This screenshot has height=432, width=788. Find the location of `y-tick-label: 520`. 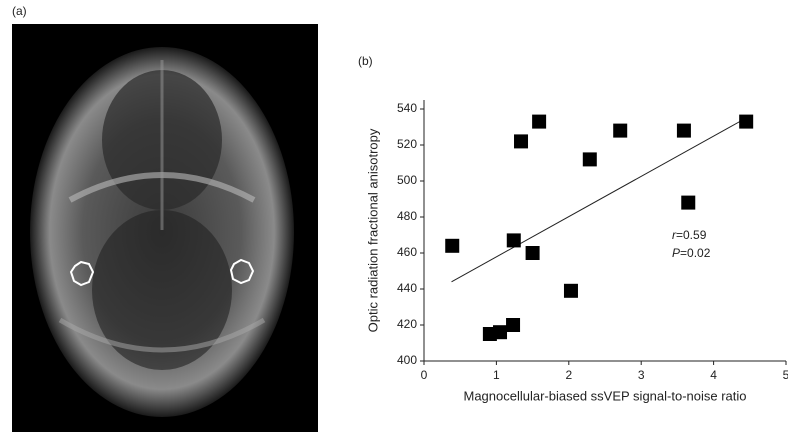

y-tick-label: 520 is located at coordinates (407, 144).